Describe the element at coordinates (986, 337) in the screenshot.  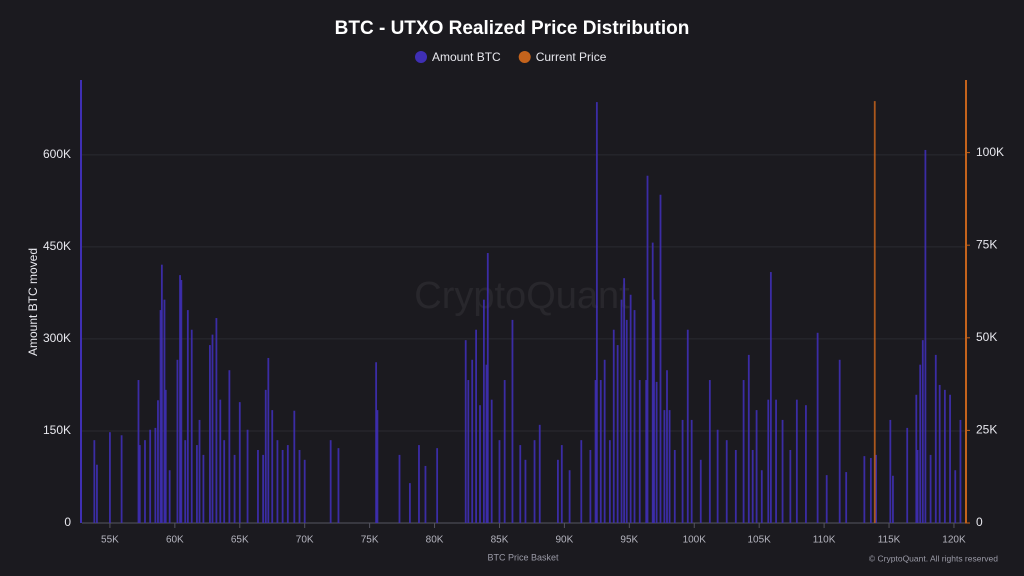
I see `y2-tick-label: 50K` at that location.